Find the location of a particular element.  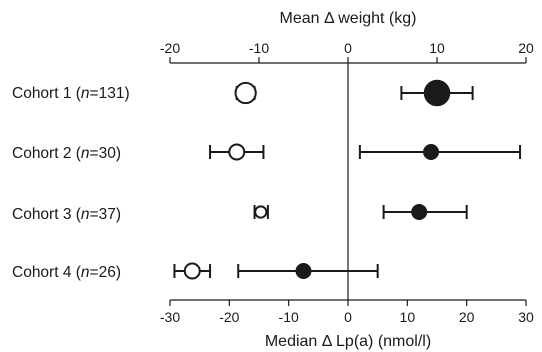

bottom-axis-ticks: -30 -20 -10 0 10 20 30 is located at coordinates (347, 312).